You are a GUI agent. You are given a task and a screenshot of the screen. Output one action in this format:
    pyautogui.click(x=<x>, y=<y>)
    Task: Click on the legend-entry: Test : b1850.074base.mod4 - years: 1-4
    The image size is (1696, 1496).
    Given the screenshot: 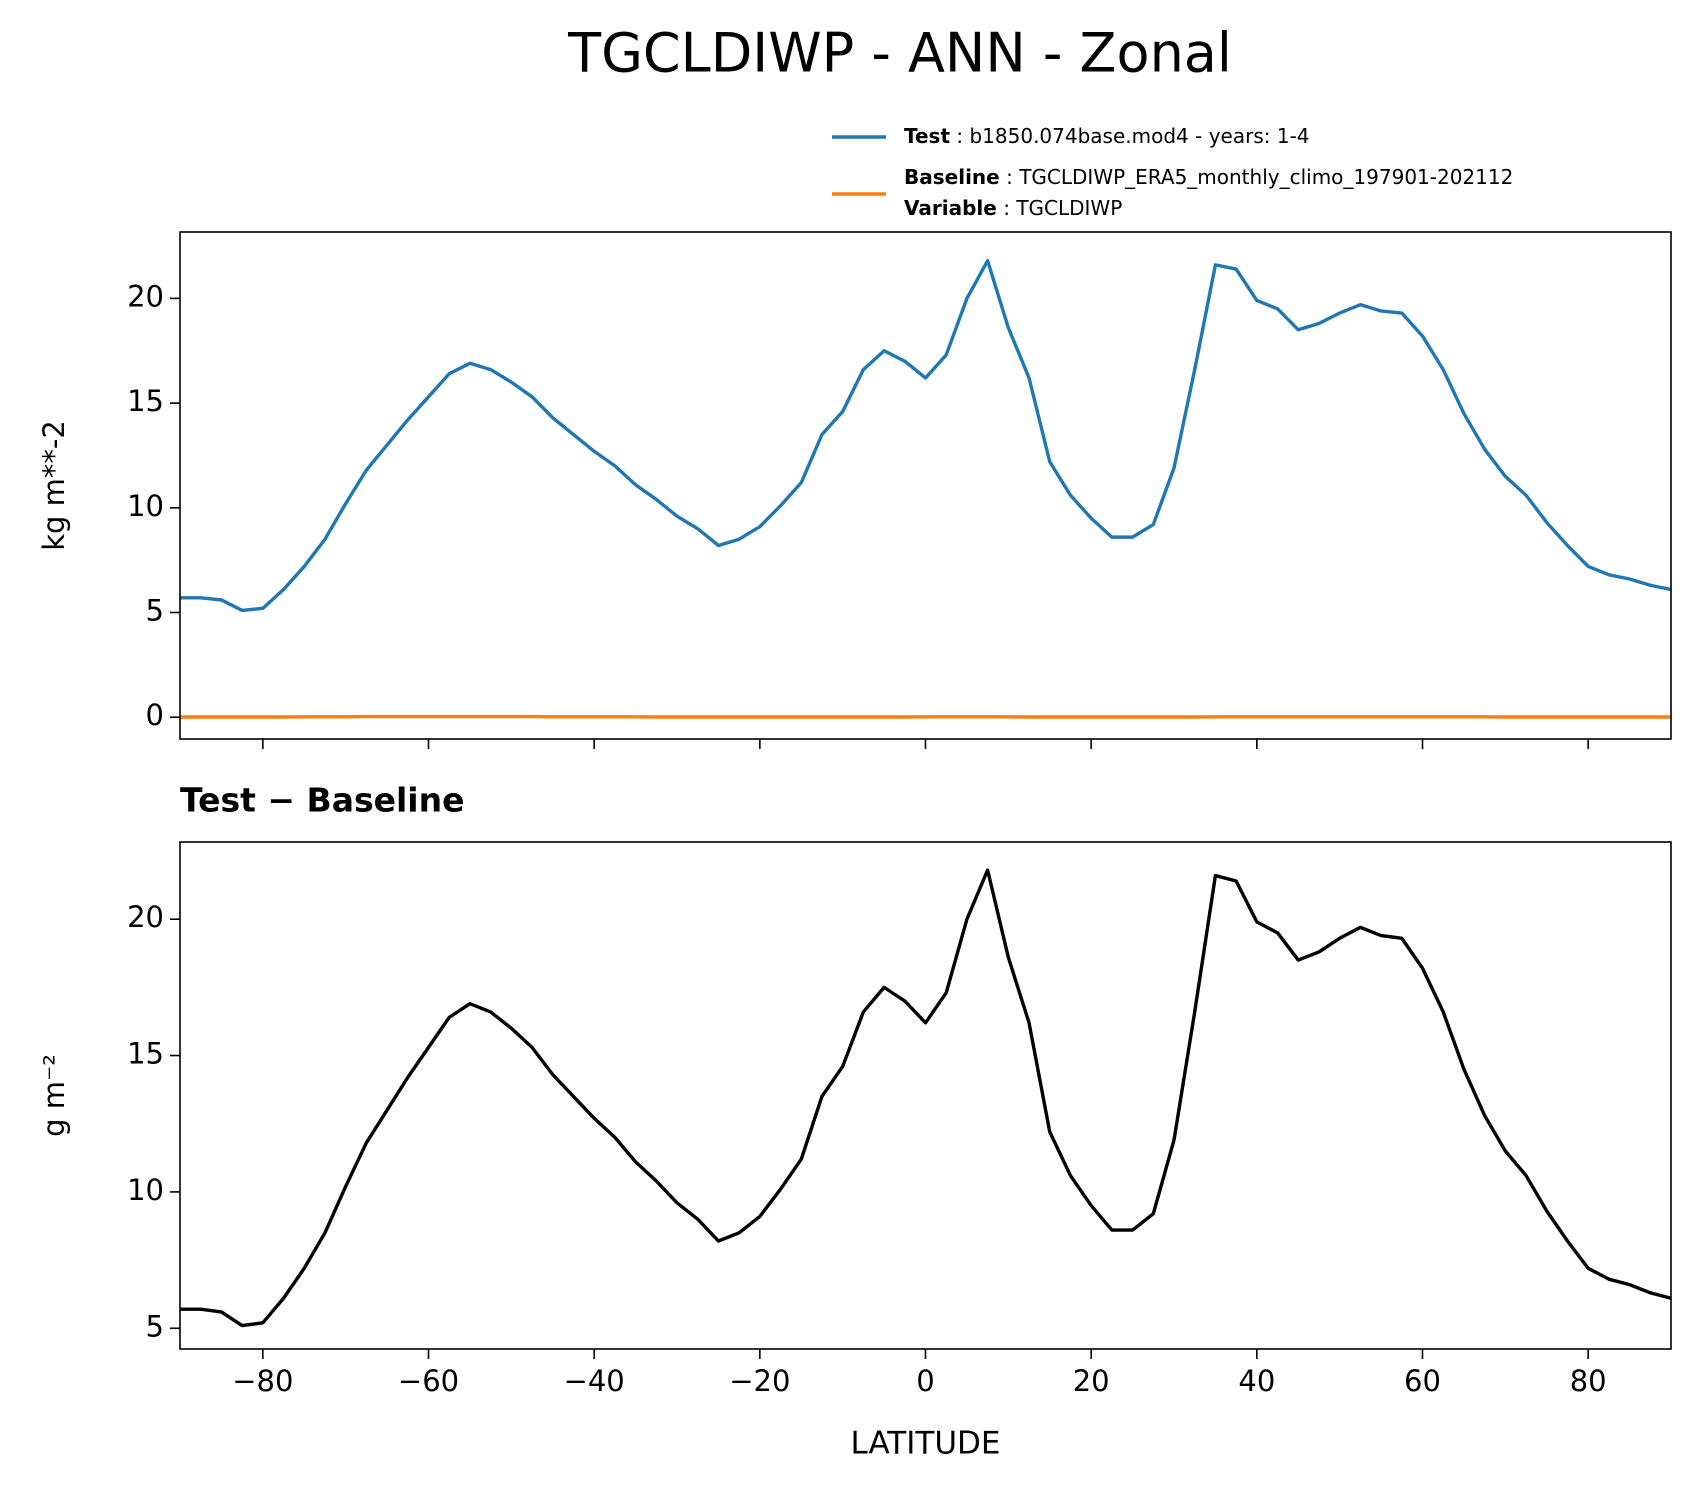 What is the action you would take?
    pyautogui.click(x=1107, y=136)
    